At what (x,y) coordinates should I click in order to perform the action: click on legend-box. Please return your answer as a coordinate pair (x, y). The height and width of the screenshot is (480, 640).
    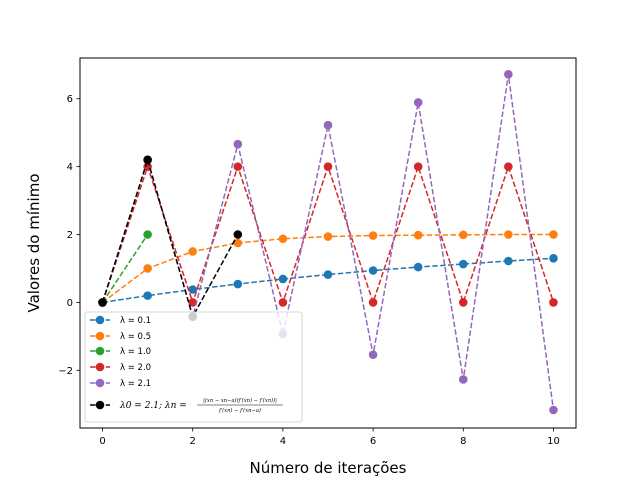
    Looking at the image, I should click on (193, 367).